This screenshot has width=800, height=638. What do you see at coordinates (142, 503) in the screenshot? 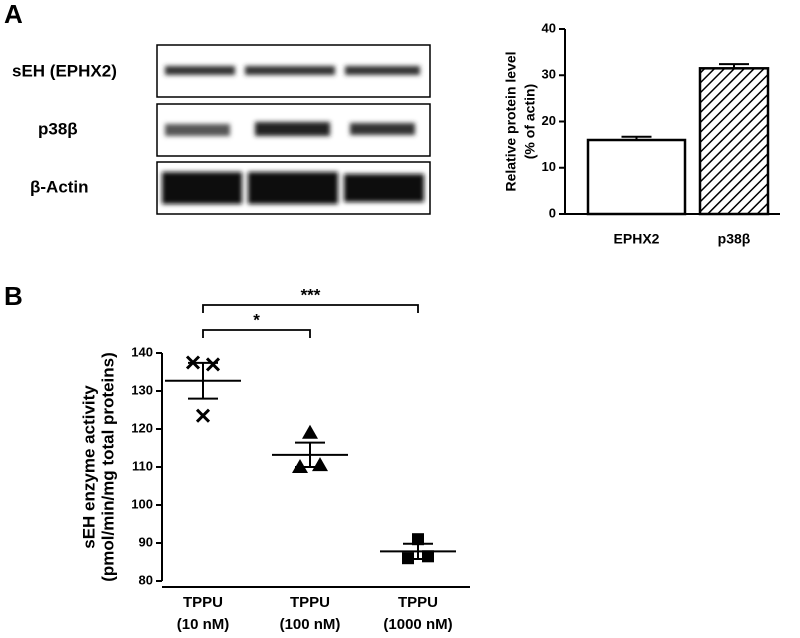
I see `y-tick-label: 100` at bounding box center [142, 503].